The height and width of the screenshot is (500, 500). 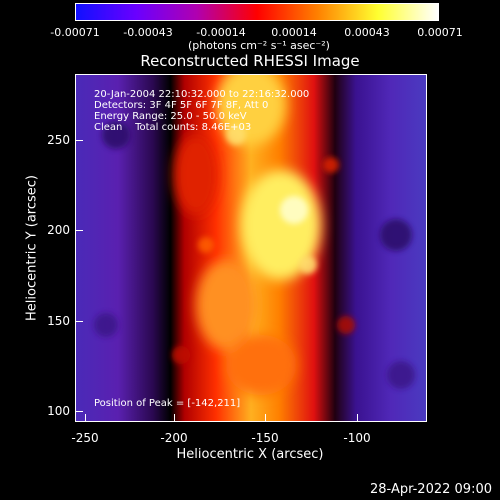 What do you see at coordinates (357, 438) in the screenshot?
I see `x-tick-label: -100` at bounding box center [357, 438].